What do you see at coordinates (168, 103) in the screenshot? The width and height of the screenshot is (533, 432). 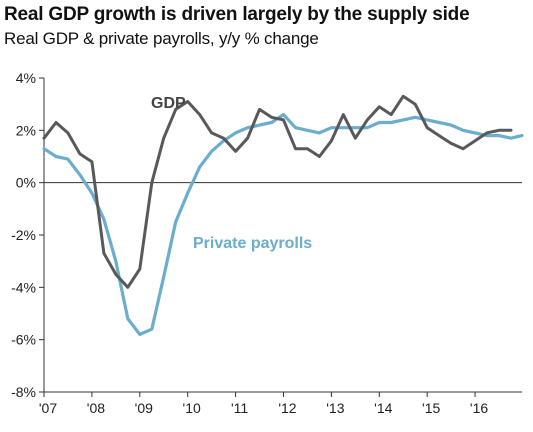 I see `gdp-label: GDP` at bounding box center [168, 103].